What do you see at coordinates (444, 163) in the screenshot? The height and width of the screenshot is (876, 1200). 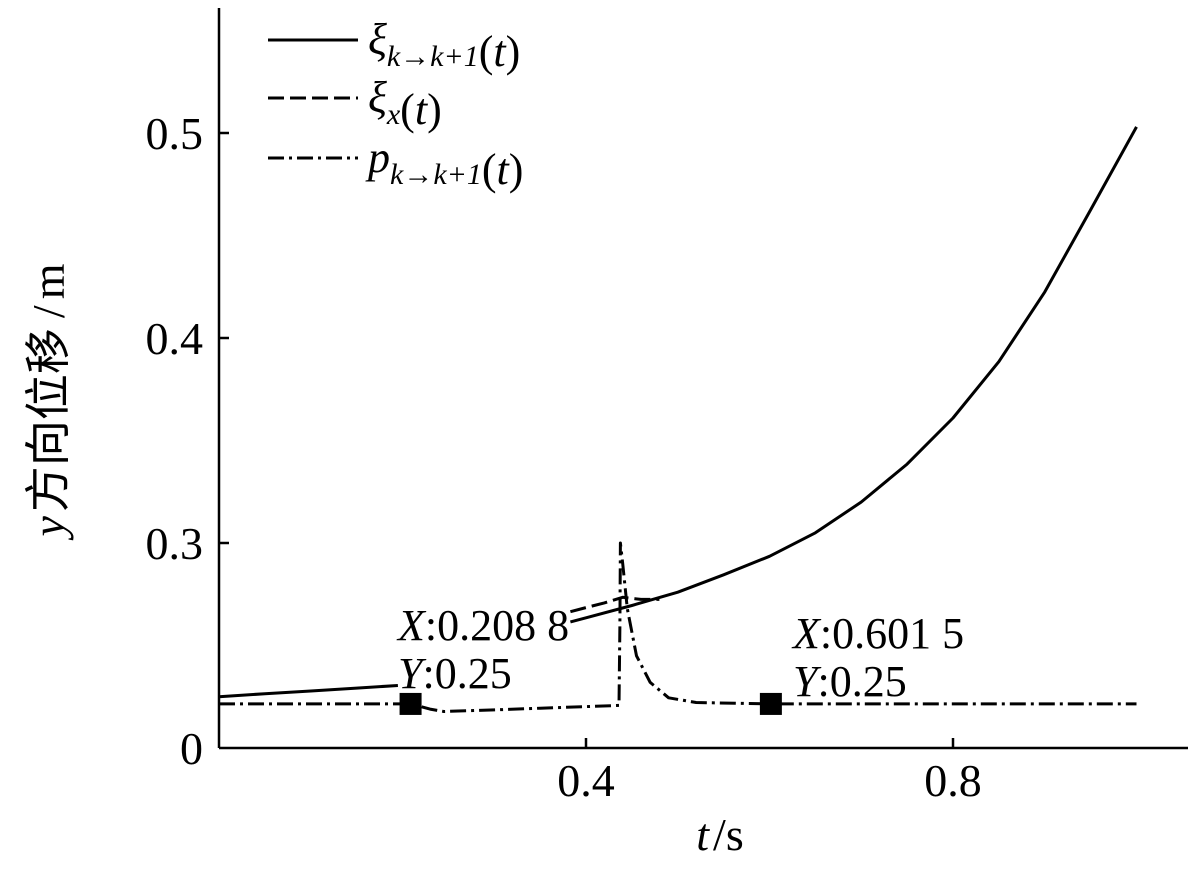 I see `legend-label: pk→k+1(t)` at bounding box center [444, 163].